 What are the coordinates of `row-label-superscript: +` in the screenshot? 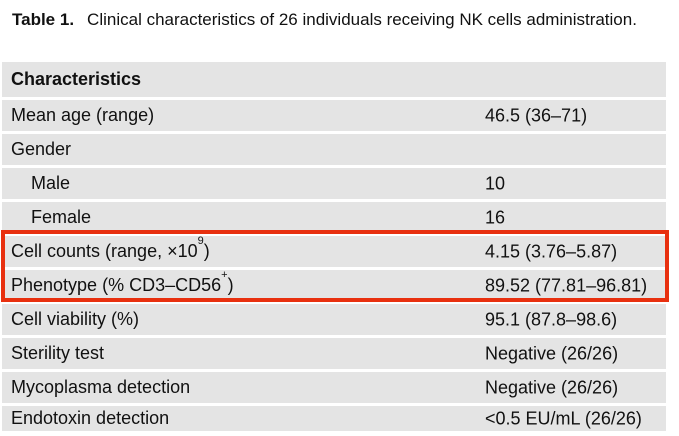 It's located at (224, 275).